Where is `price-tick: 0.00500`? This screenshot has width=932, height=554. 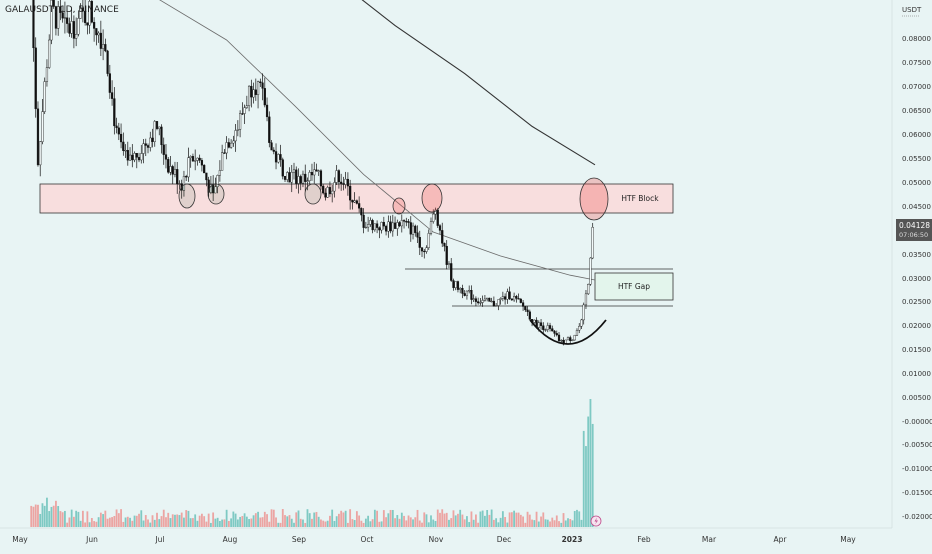
price-tick: 0.00500 is located at coordinates (916, 398).